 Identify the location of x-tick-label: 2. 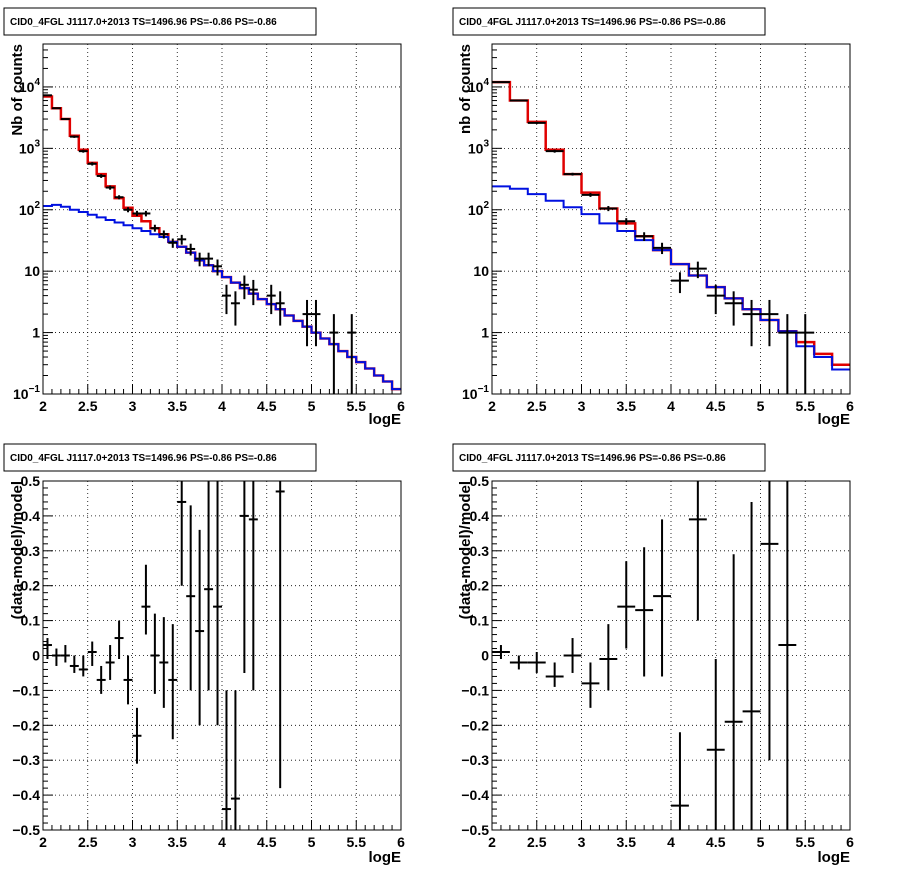
(492, 406).